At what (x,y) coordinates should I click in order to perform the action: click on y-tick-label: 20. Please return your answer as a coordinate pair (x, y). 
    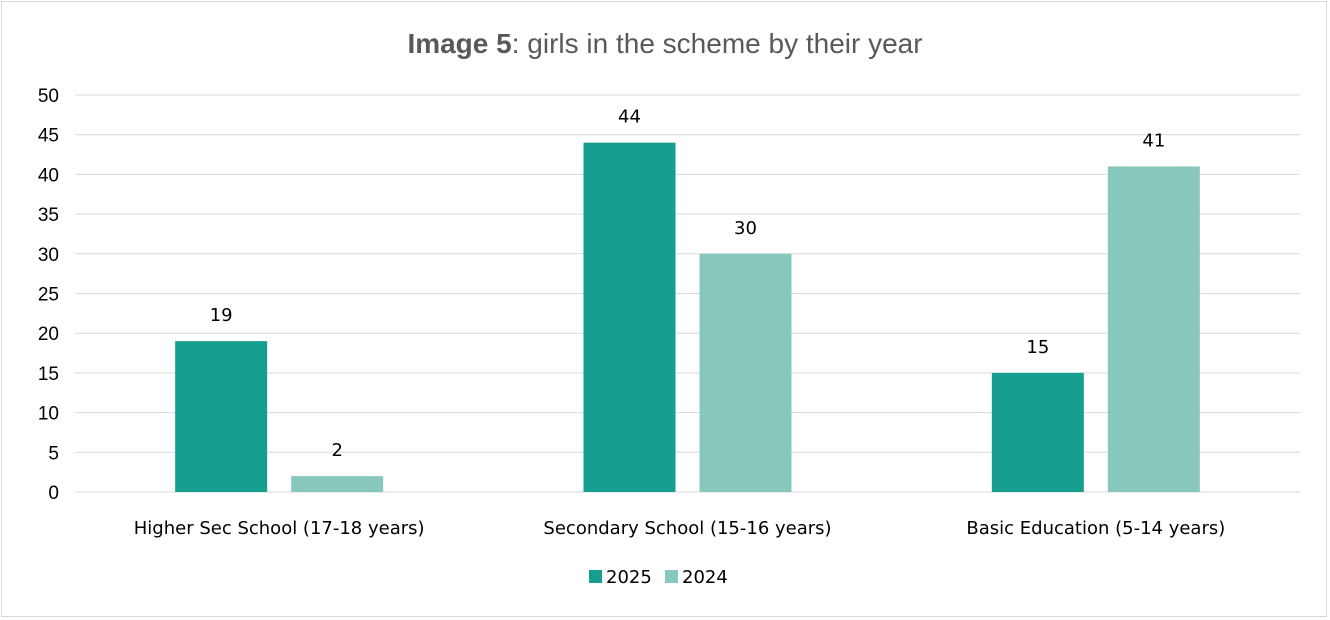
    Looking at the image, I should click on (48, 334).